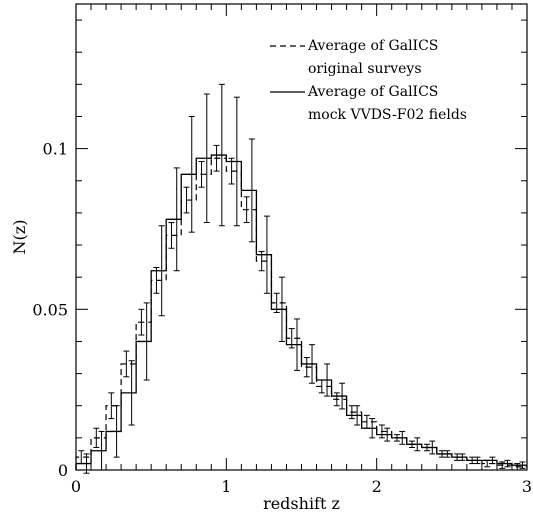 This screenshot has width=533, height=515. What do you see at coordinates (19, 237) in the screenshot?
I see `y-axis-label: N(z)` at bounding box center [19, 237].